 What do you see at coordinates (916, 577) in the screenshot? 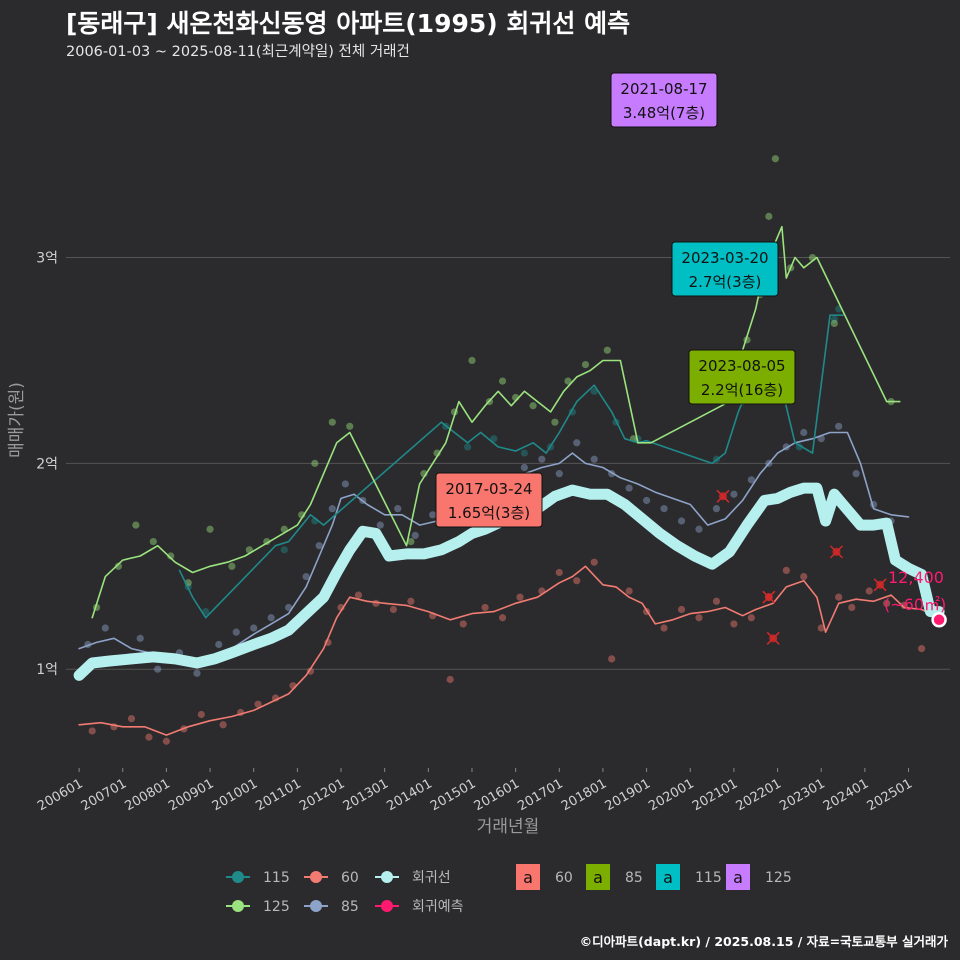
I see `forecast-value: 12,400` at bounding box center [916, 577].